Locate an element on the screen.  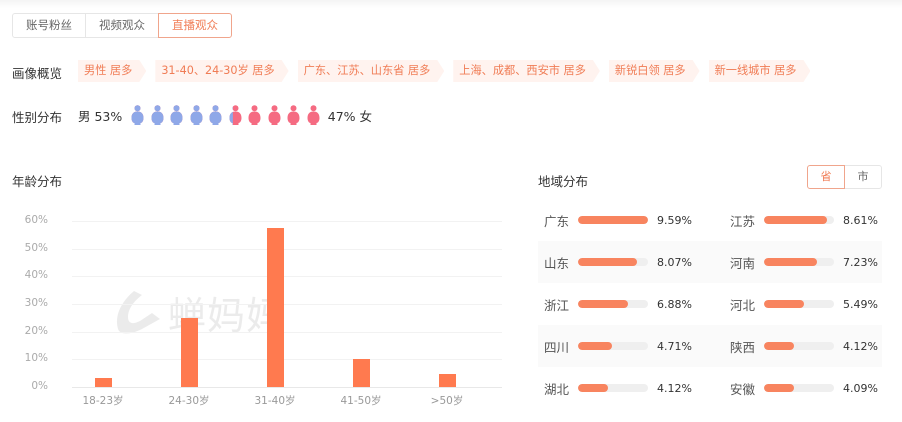
gender-label: 性别分布 is located at coordinates (37, 117).